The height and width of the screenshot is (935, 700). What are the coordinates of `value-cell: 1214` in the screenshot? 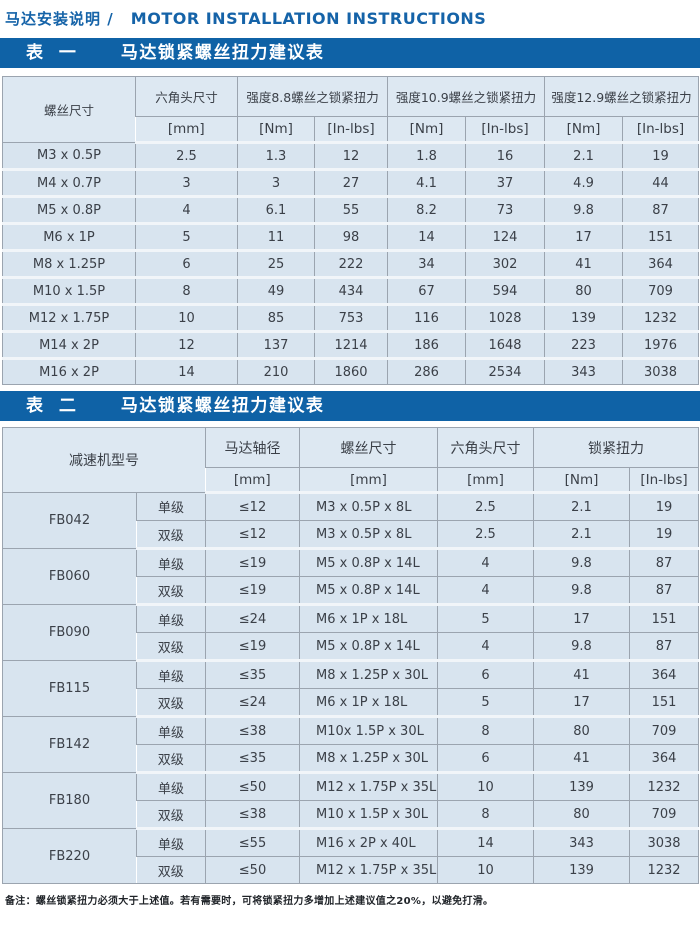 It's located at (350, 345).